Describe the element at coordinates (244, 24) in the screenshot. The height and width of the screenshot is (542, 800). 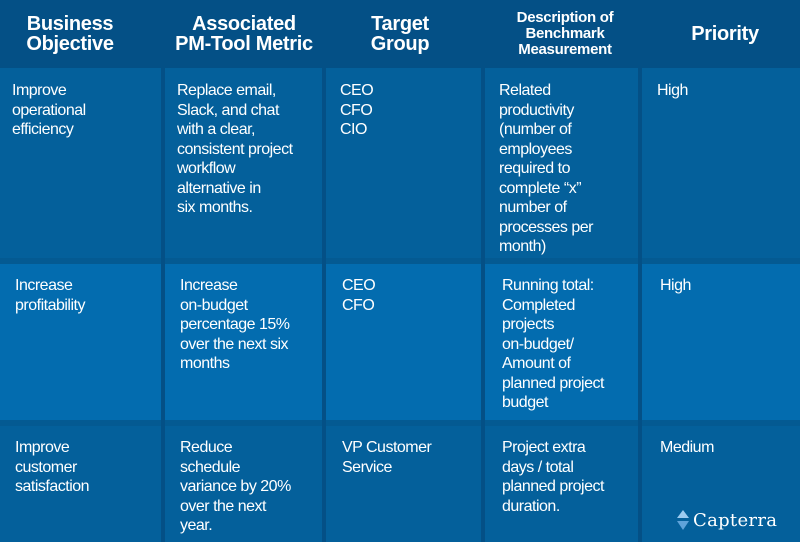
I see `header-label: Associated` at that location.